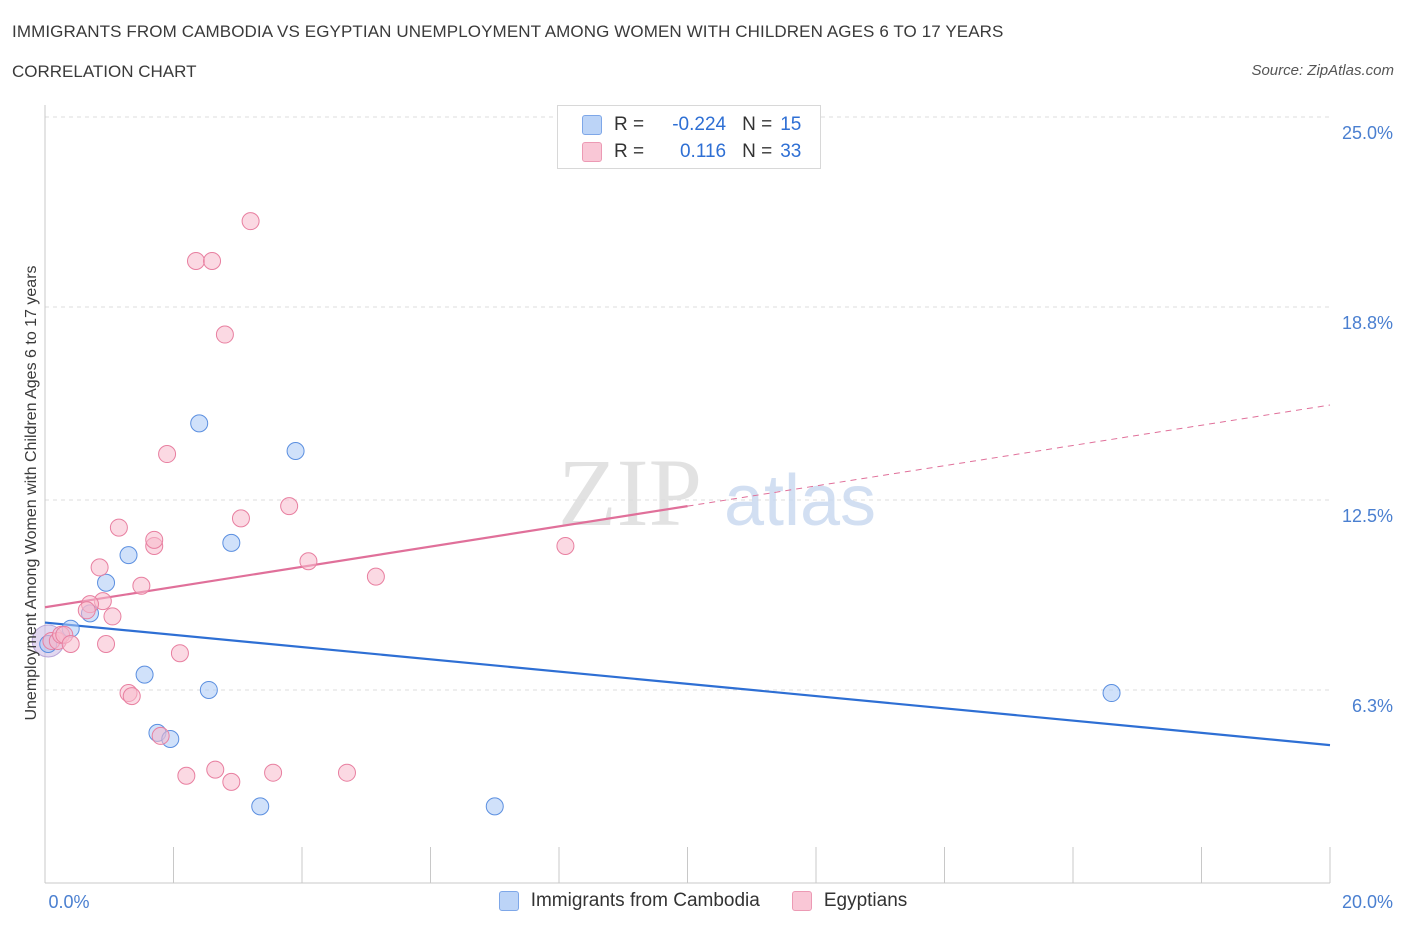 This screenshot has width=1406, height=930. I want to click on legend-row-egyptians: R = 0.116 N = 33, so click(691, 152).